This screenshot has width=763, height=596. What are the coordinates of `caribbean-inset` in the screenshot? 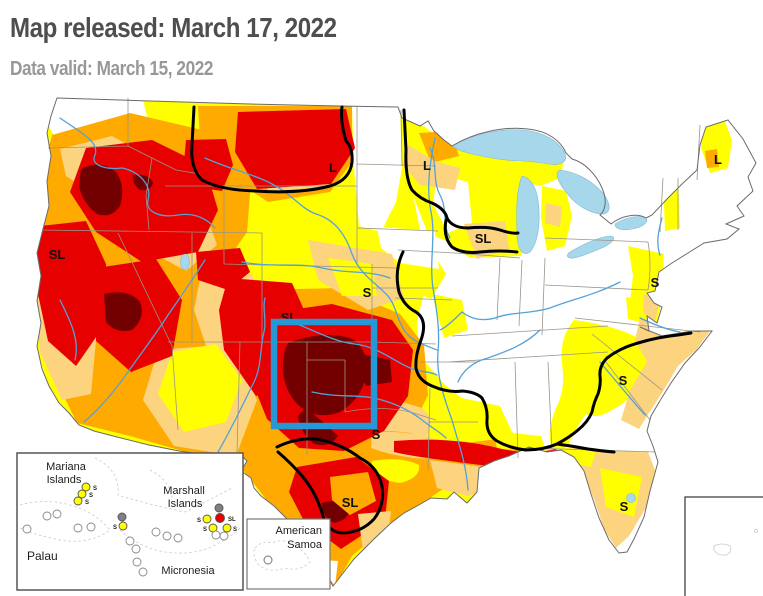 It's located at (723, 546).